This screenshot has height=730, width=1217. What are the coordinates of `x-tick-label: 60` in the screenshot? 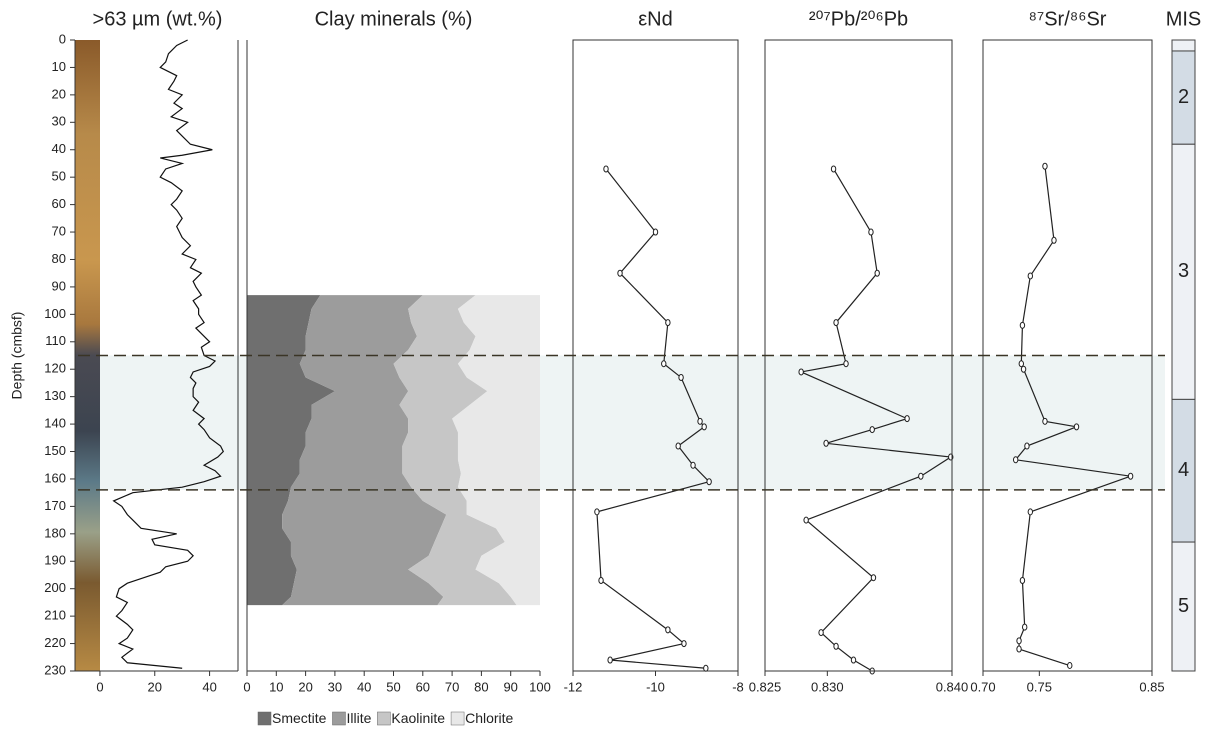 It's located at (423, 686).